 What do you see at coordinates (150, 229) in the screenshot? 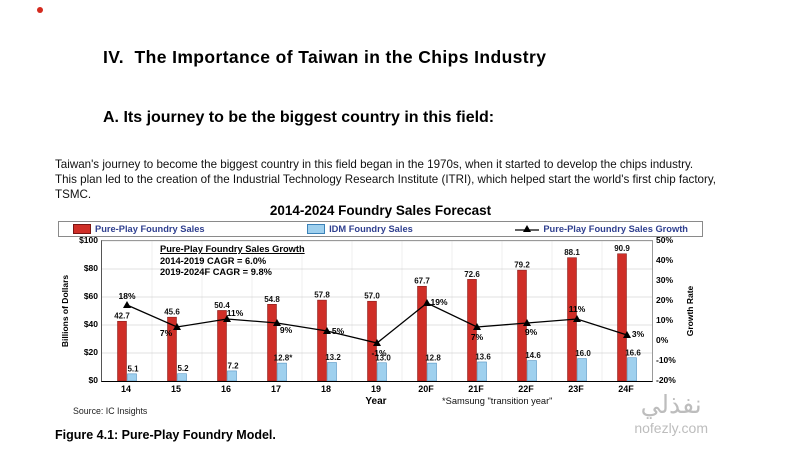
I see `legend-label: Pure-Play Foundry Sales` at bounding box center [150, 229].